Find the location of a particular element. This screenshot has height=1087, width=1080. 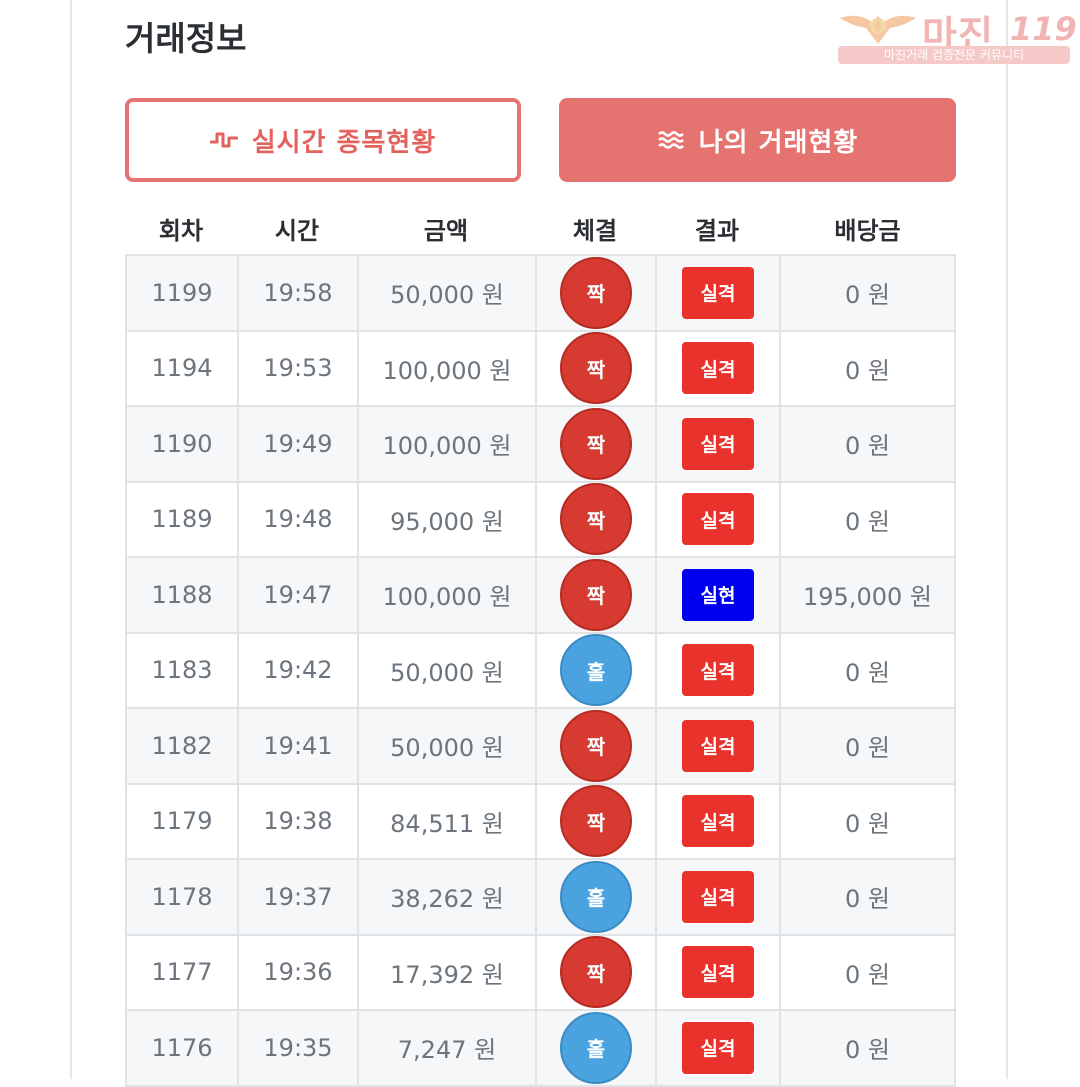

watermark-number: 119 is located at coordinates (1043, 29).